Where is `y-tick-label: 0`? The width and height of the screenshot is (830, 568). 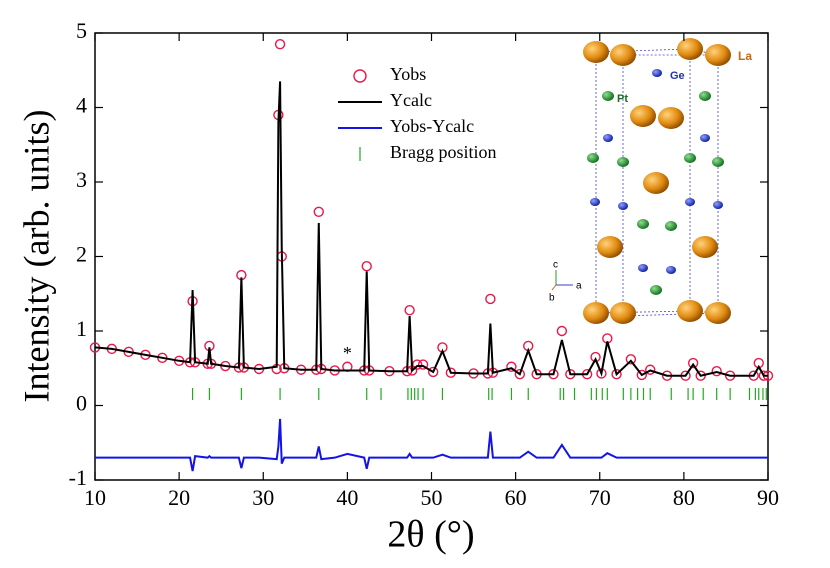
y-tick-label: 0 is located at coordinates (81, 403).